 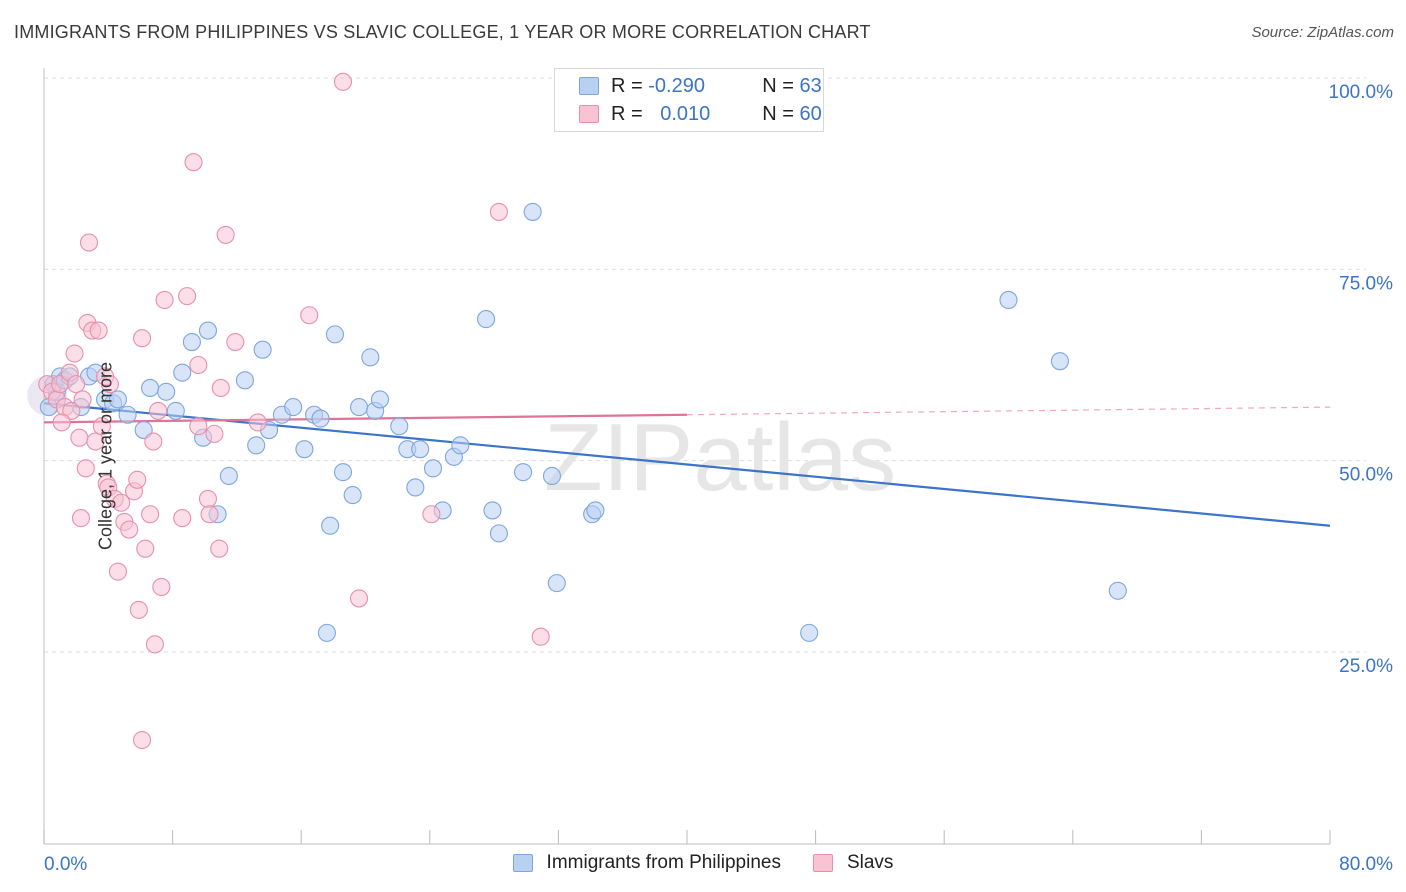 What do you see at coordinates (365, 418) in the screenshot?
I see `trend-line-slavs` at bounding box center [365, 418].